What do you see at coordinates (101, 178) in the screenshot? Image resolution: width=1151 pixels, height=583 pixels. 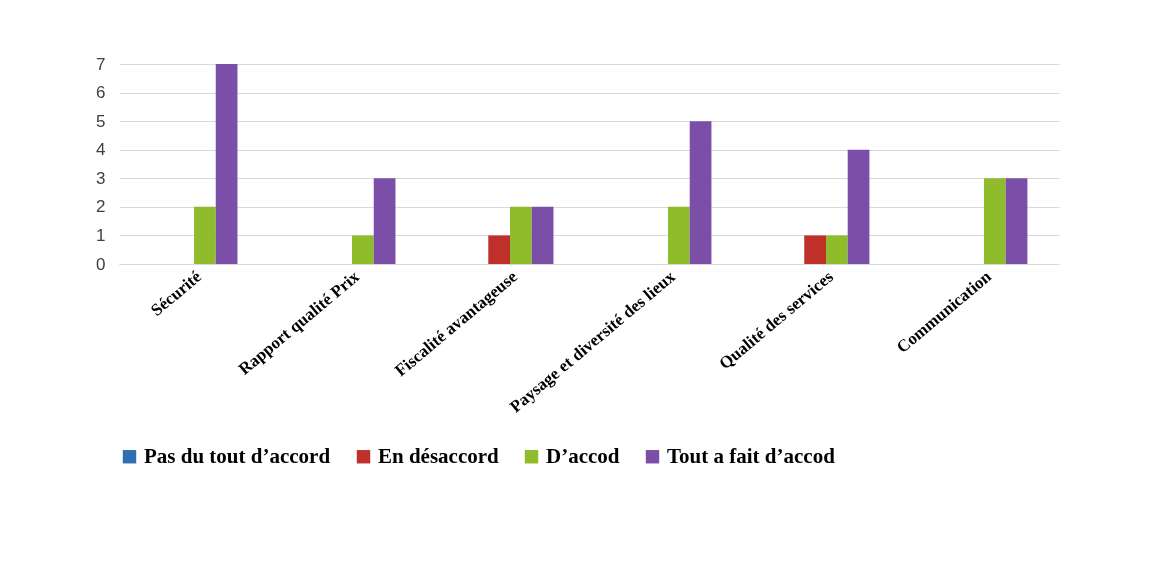 I see `y-tick-label: 3` at bounding box center [101, 178].